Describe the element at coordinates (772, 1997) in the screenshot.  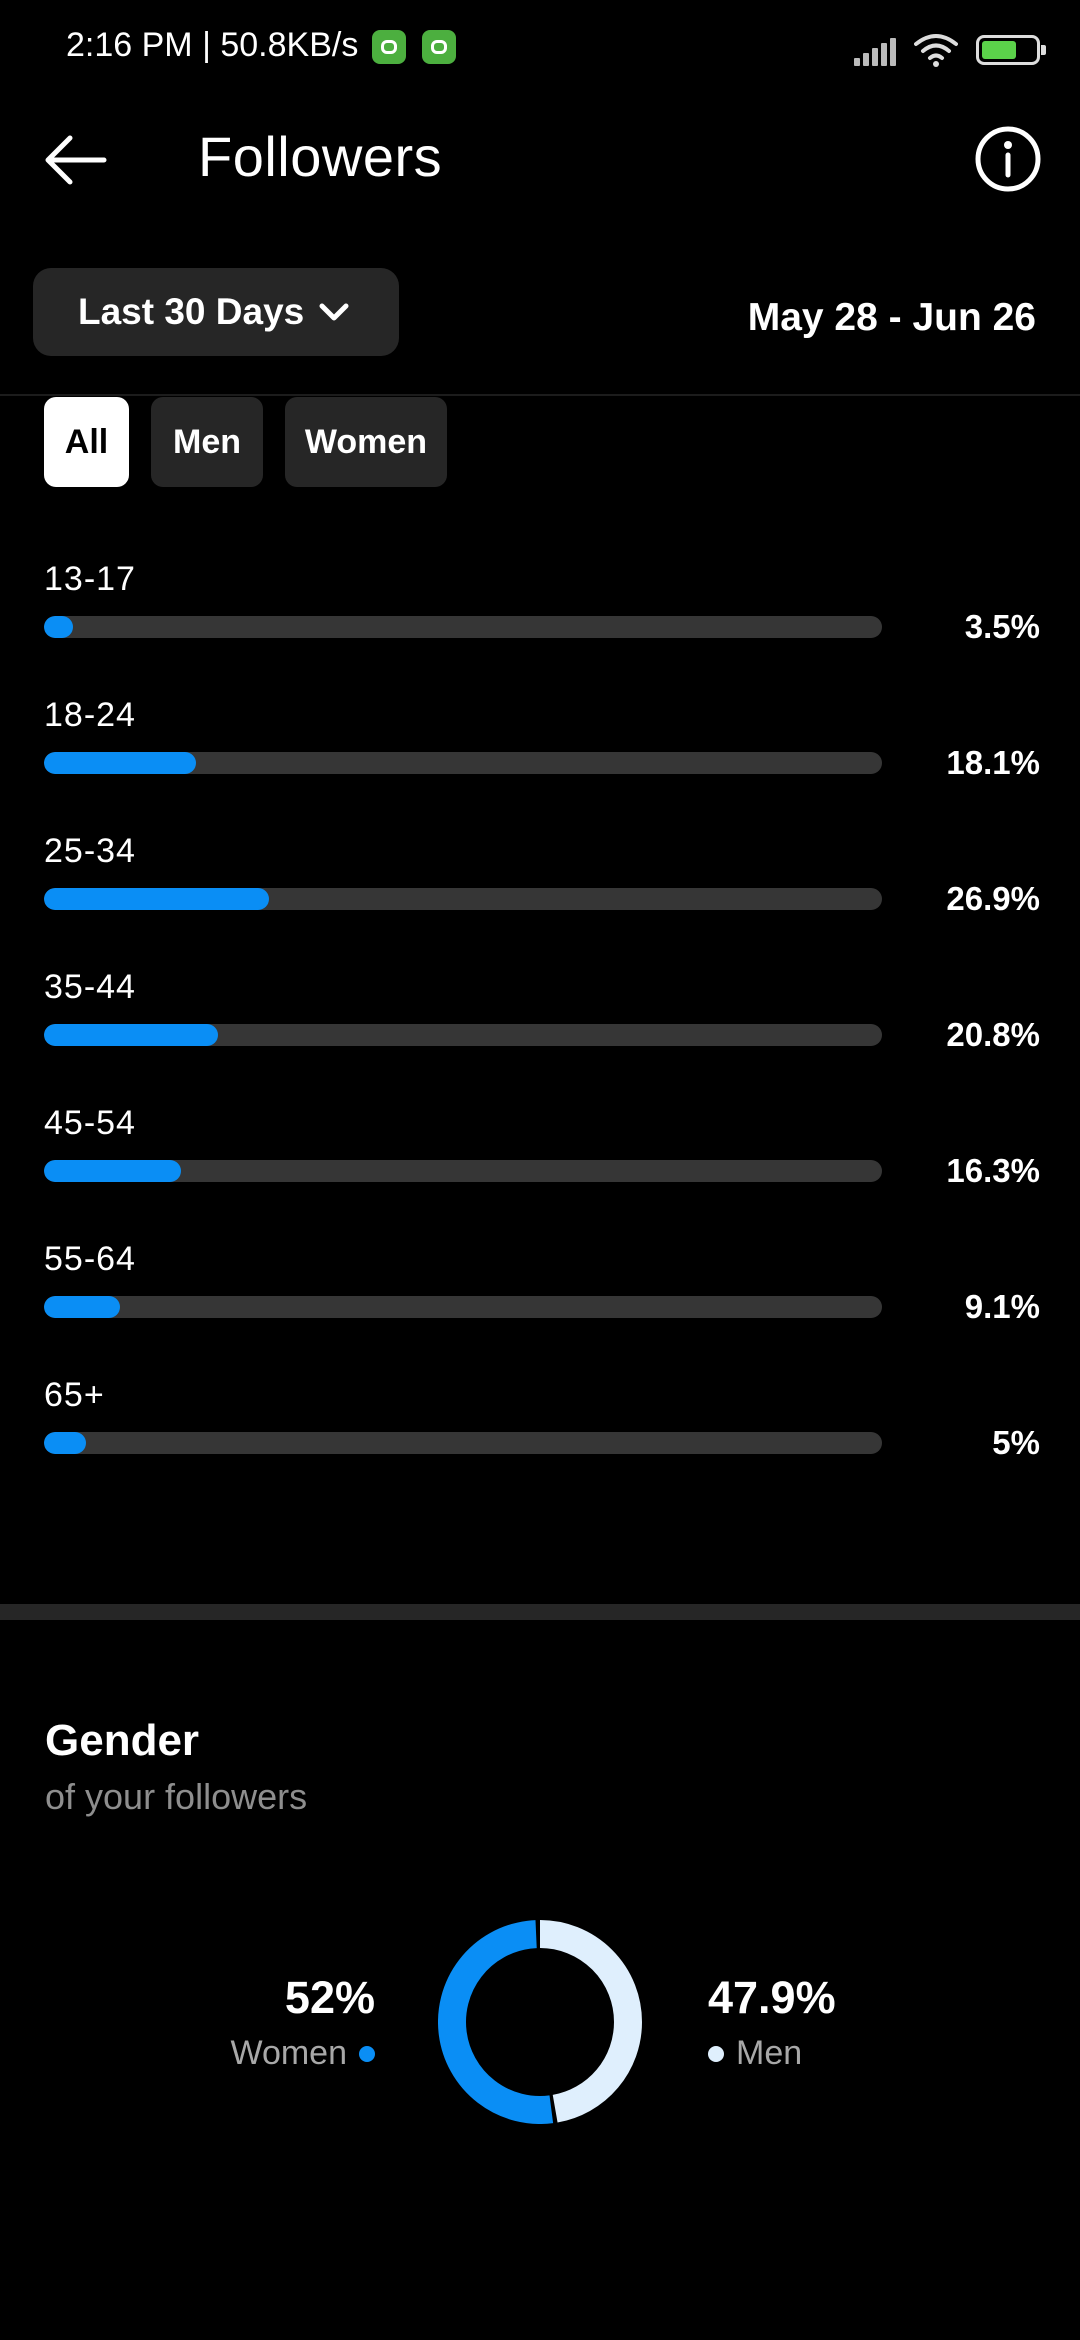
I see `men-percent: 47.9%` at that location.